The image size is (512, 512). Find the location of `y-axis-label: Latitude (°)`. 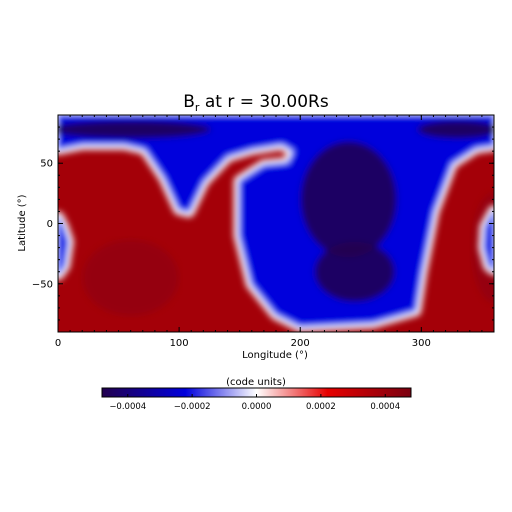

y-axis-label: Latitude (°) is located at coordinates (22, 222).